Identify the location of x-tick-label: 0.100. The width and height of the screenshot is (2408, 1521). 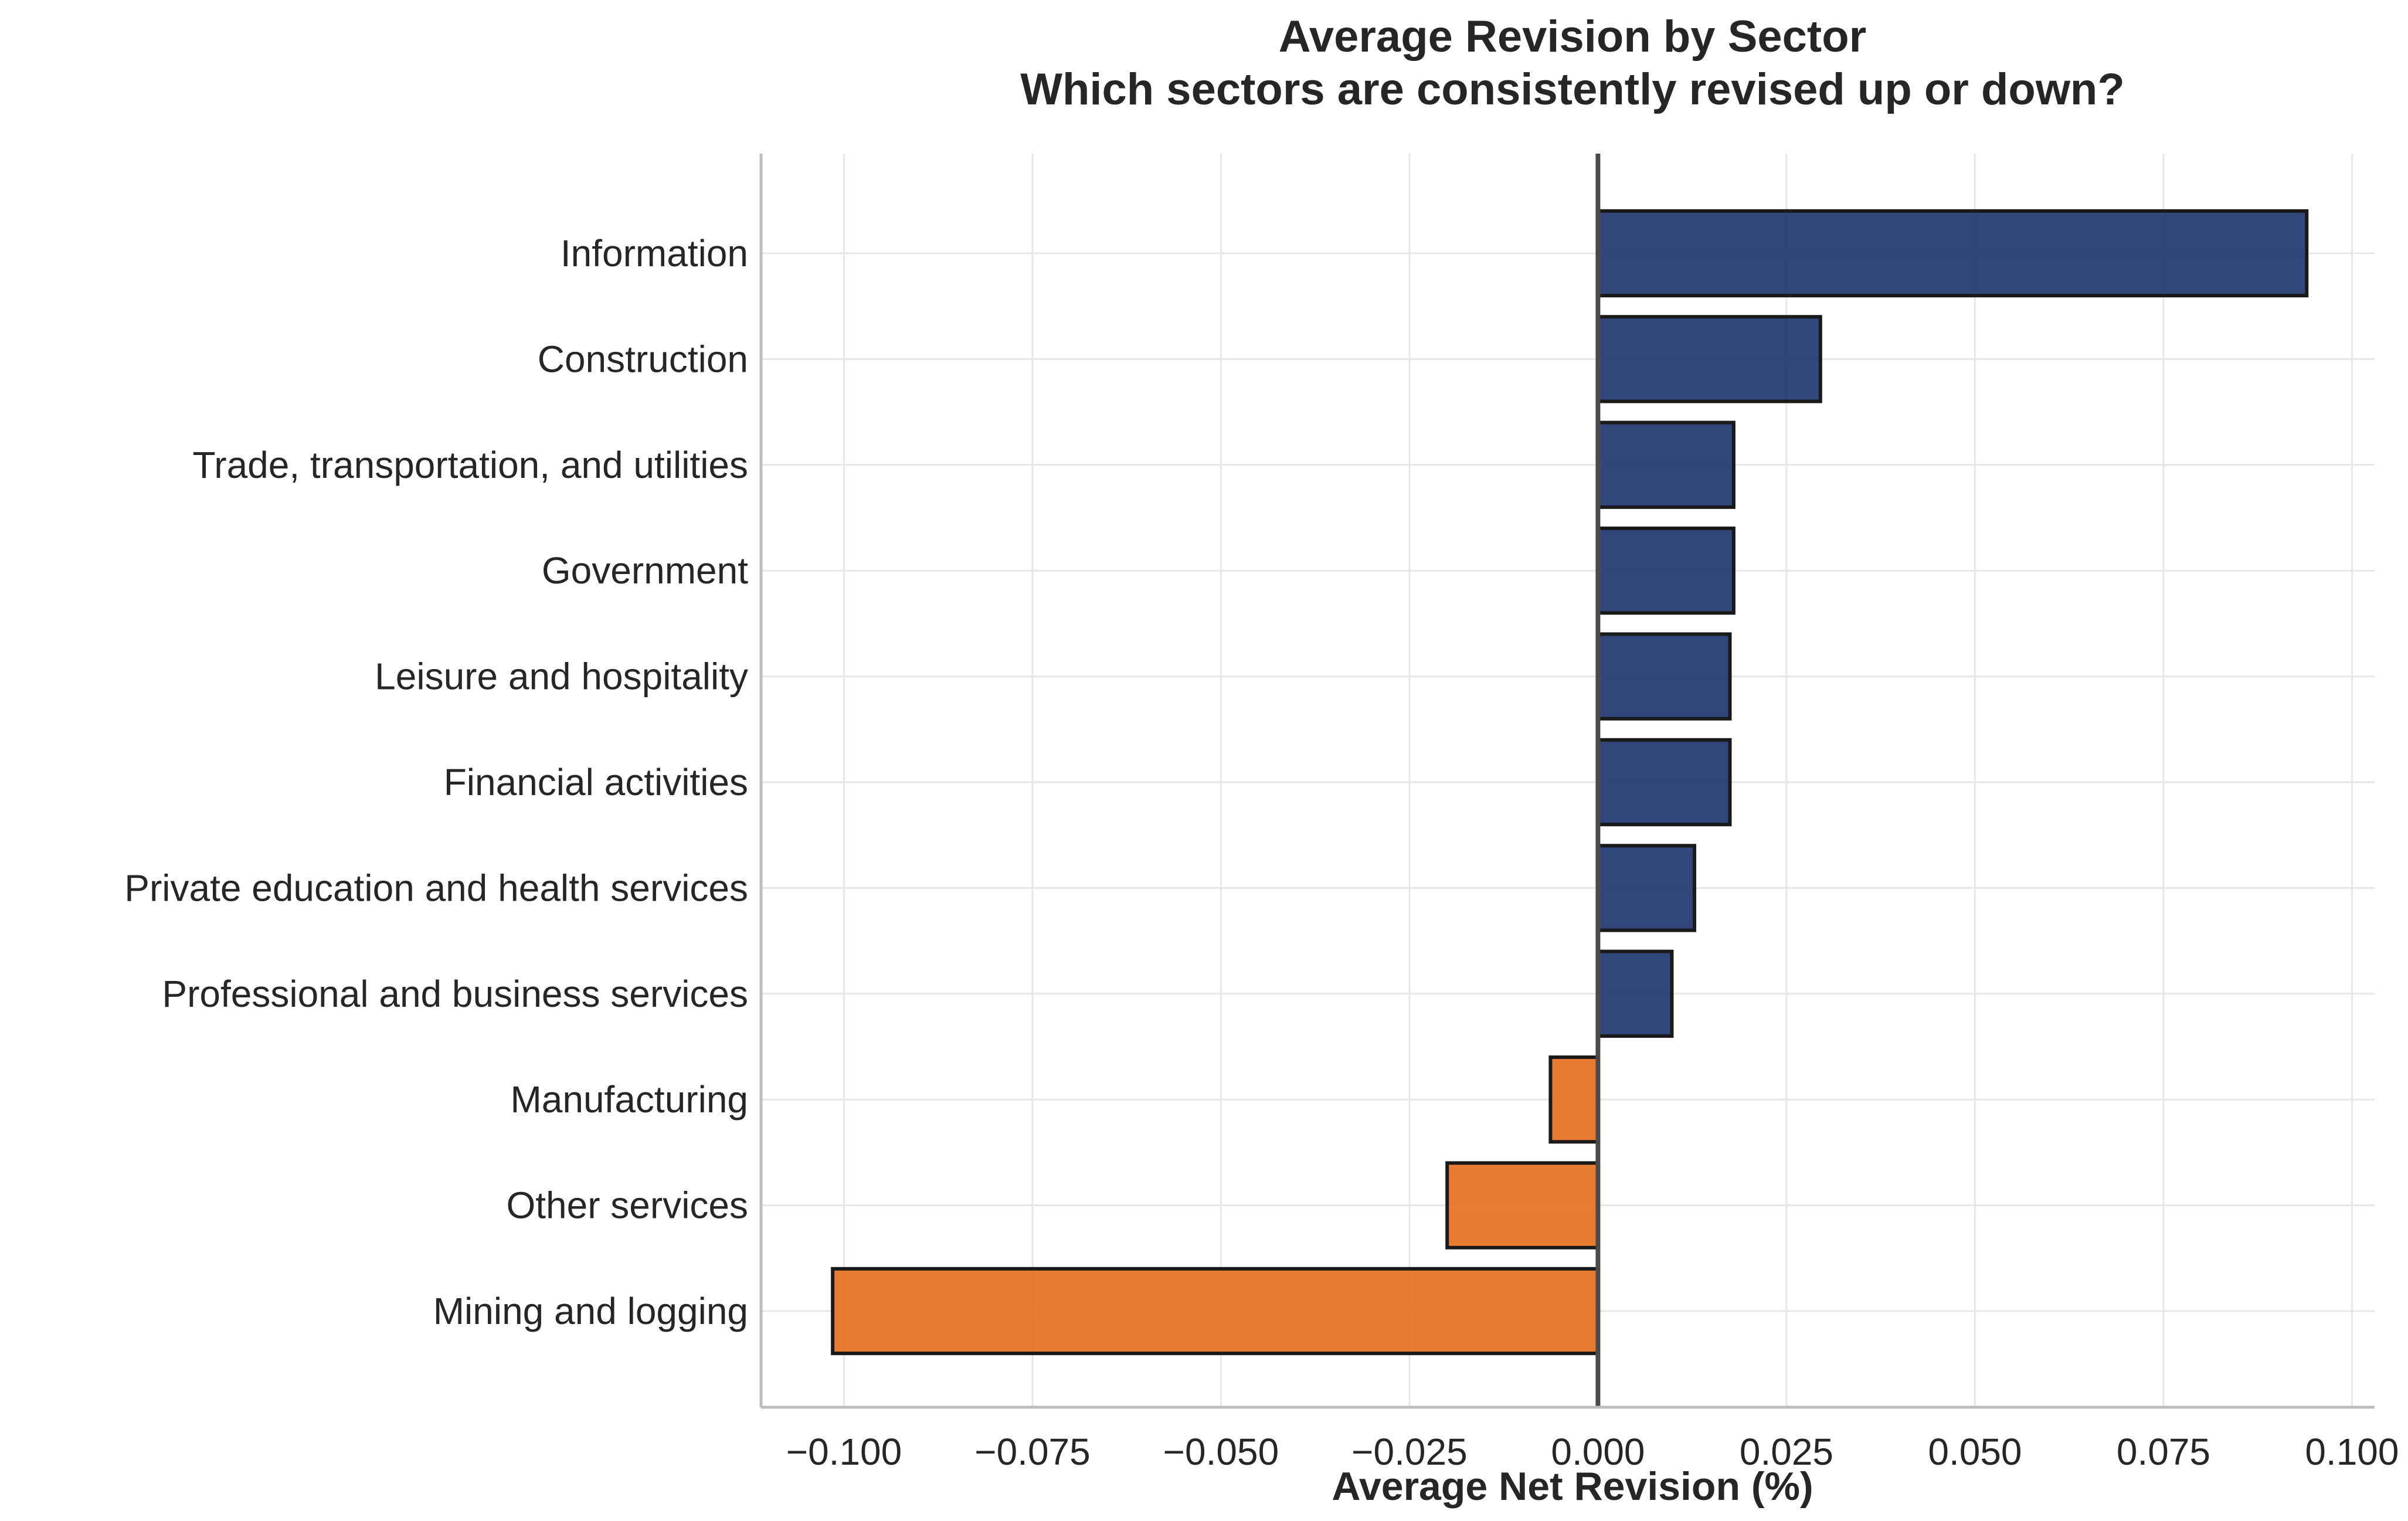
(2352, 1452).